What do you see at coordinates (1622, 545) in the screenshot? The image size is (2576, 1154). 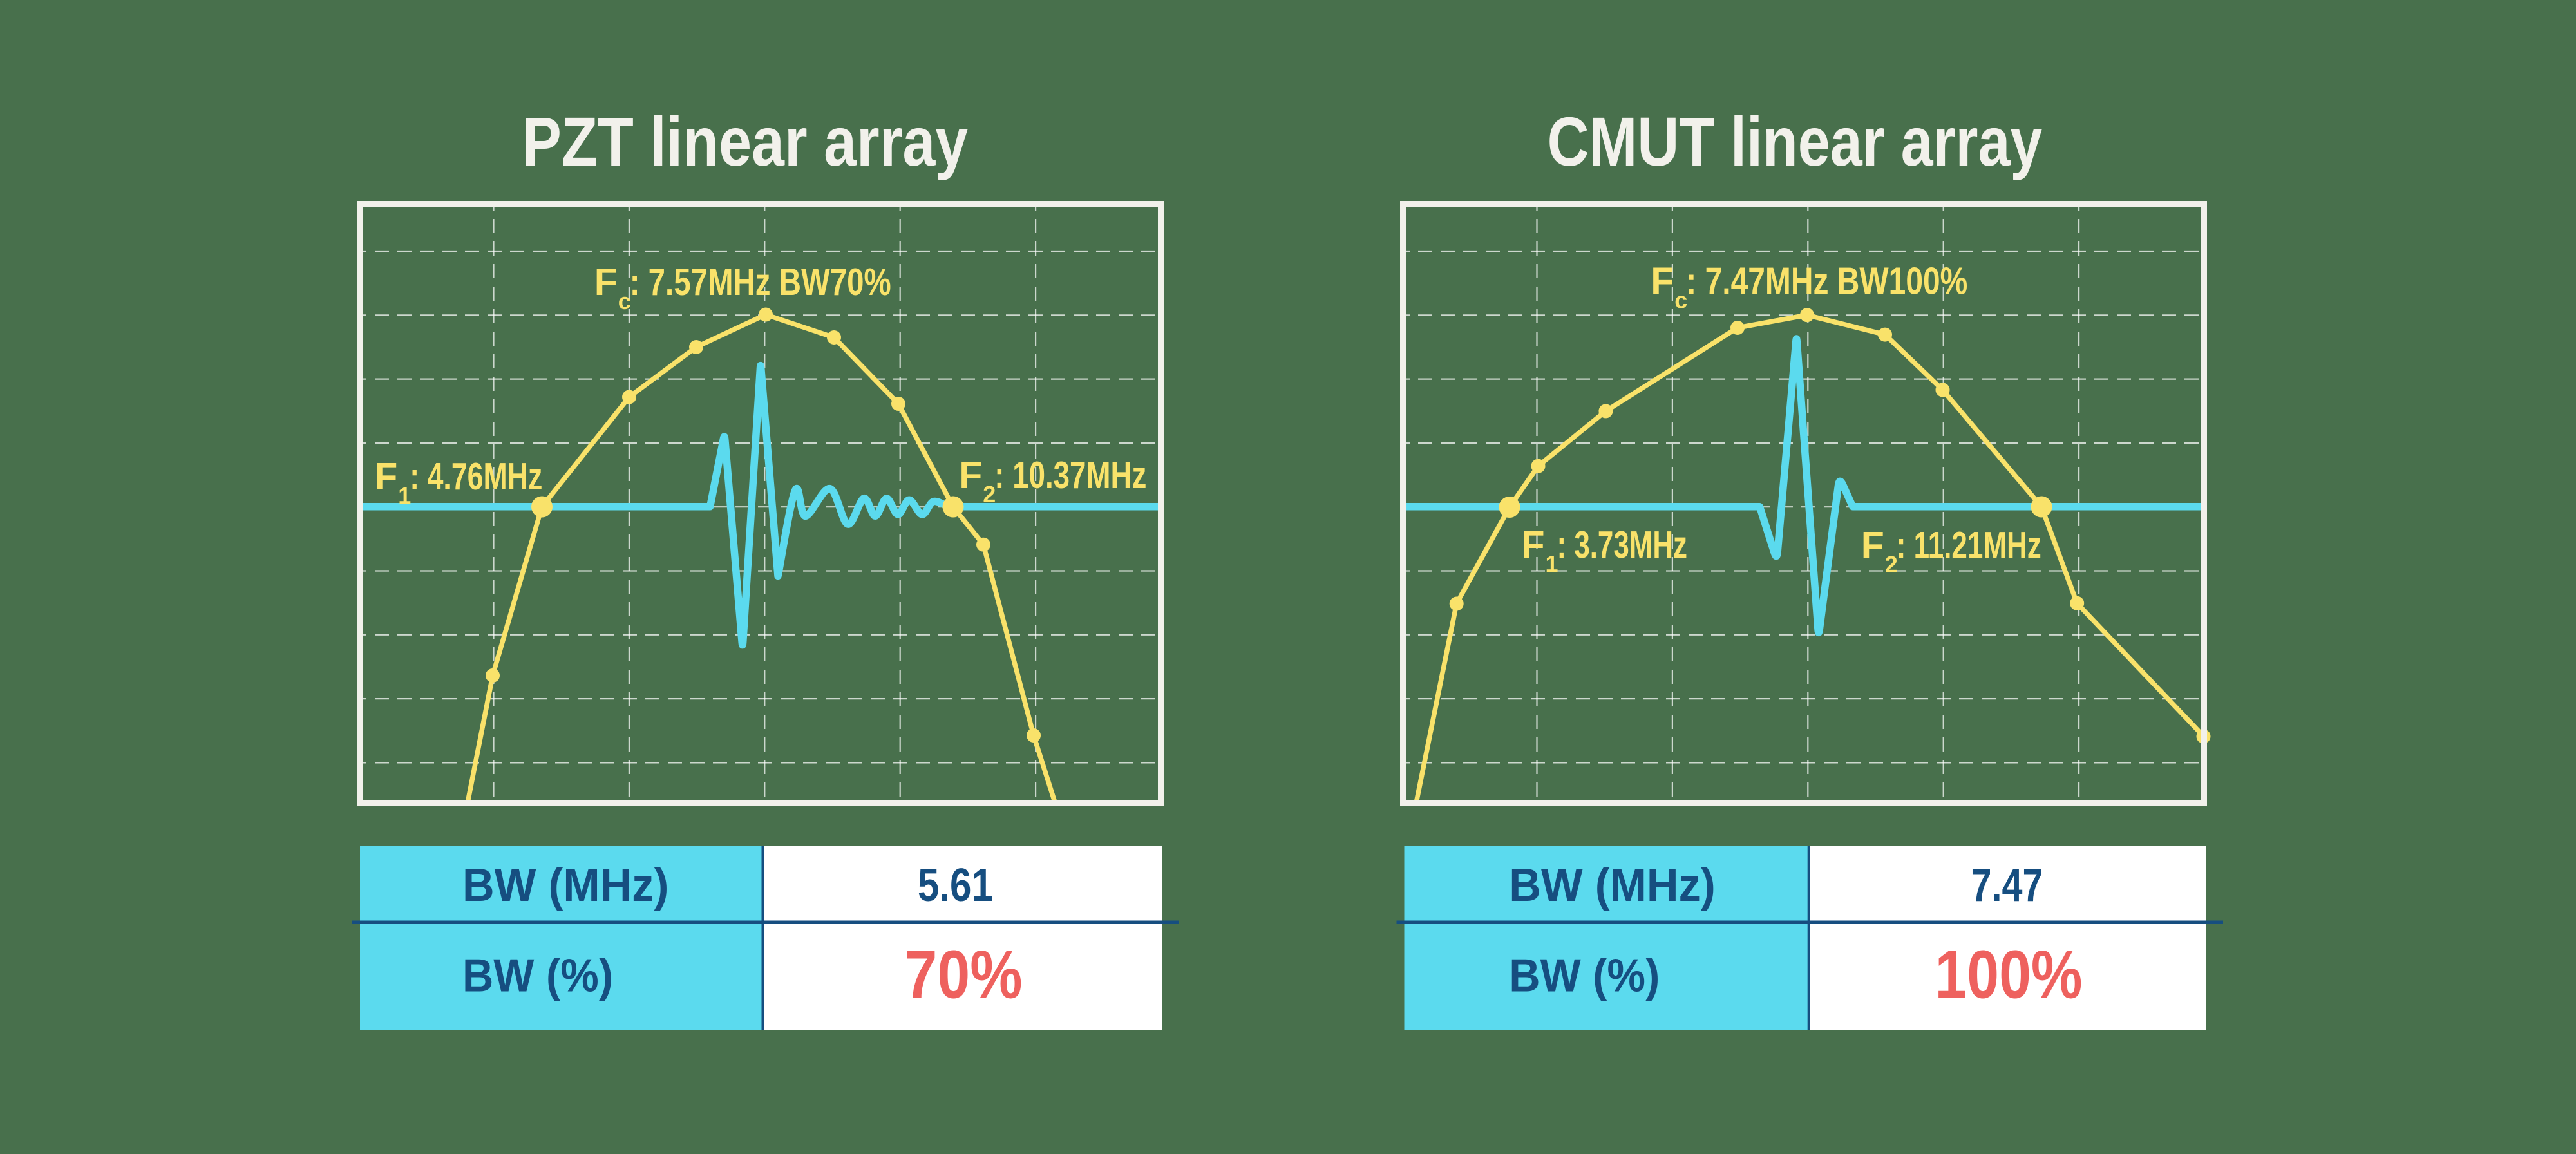 I see `svg-text:: 3.73MHz: : 3.73MHz` at bounding box center [1622, 545].